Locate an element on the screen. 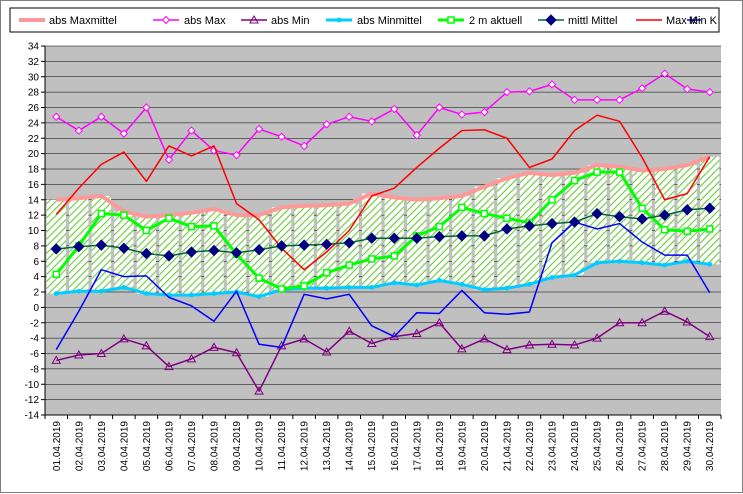 The image size is (743, 494). y-tick-label: 8 is located at coordinates (36, 246).